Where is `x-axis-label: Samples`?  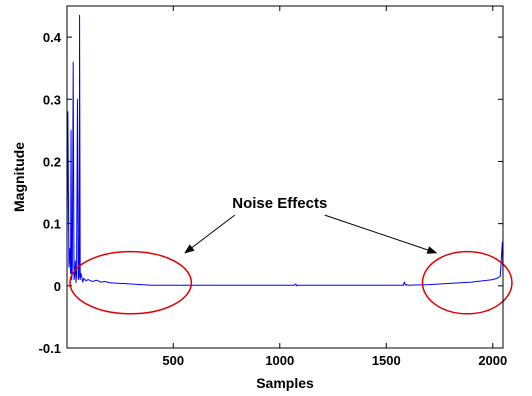
x-axis-label: Samples is located at coordinates (285, 383).